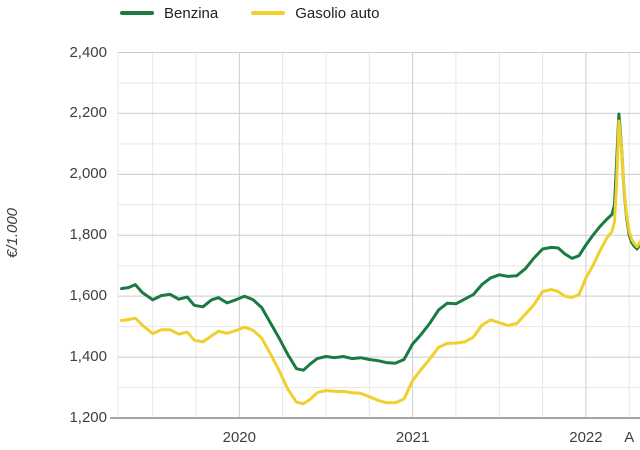 This screenshot has height=450, width=640. I want to click on x-tick-label: 2022, so click(586, 437).